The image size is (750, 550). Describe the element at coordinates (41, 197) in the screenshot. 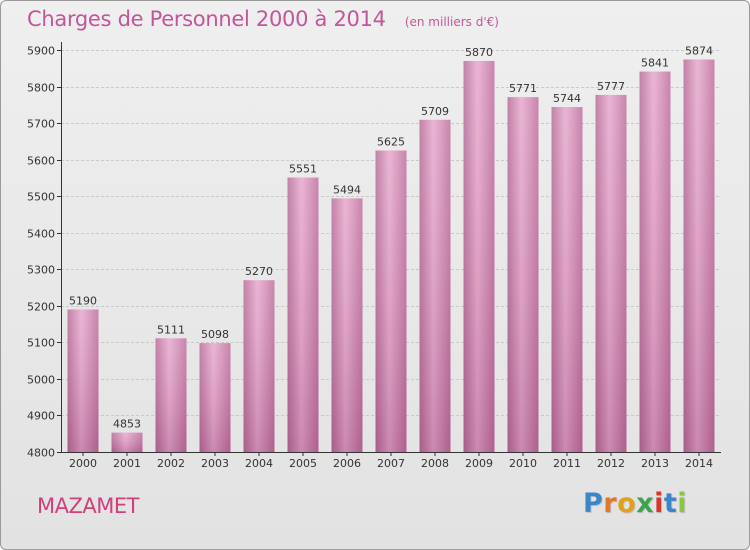

I see `y-tick-label: 5500` at that location.